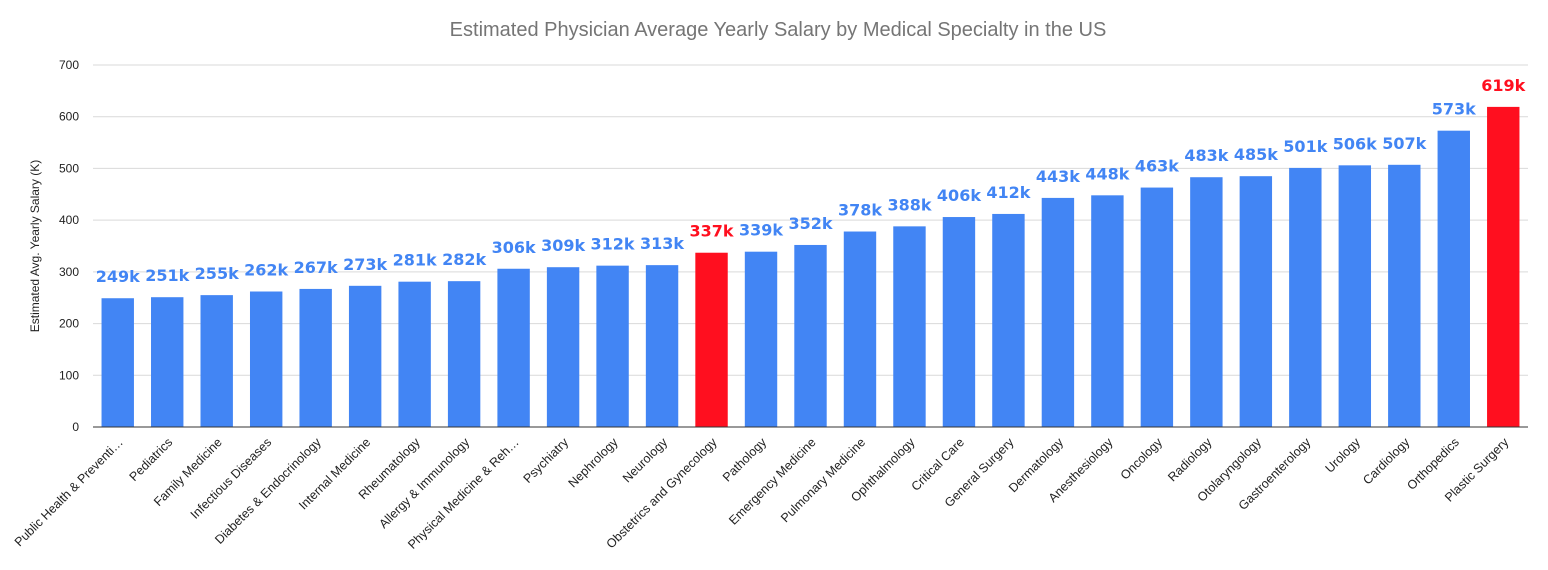 This screenshot has height=570, width=1548. Describe the element at coordinates (546, 460) in the screenshot. I see `x-tick-label: Psychiatry` at that location.